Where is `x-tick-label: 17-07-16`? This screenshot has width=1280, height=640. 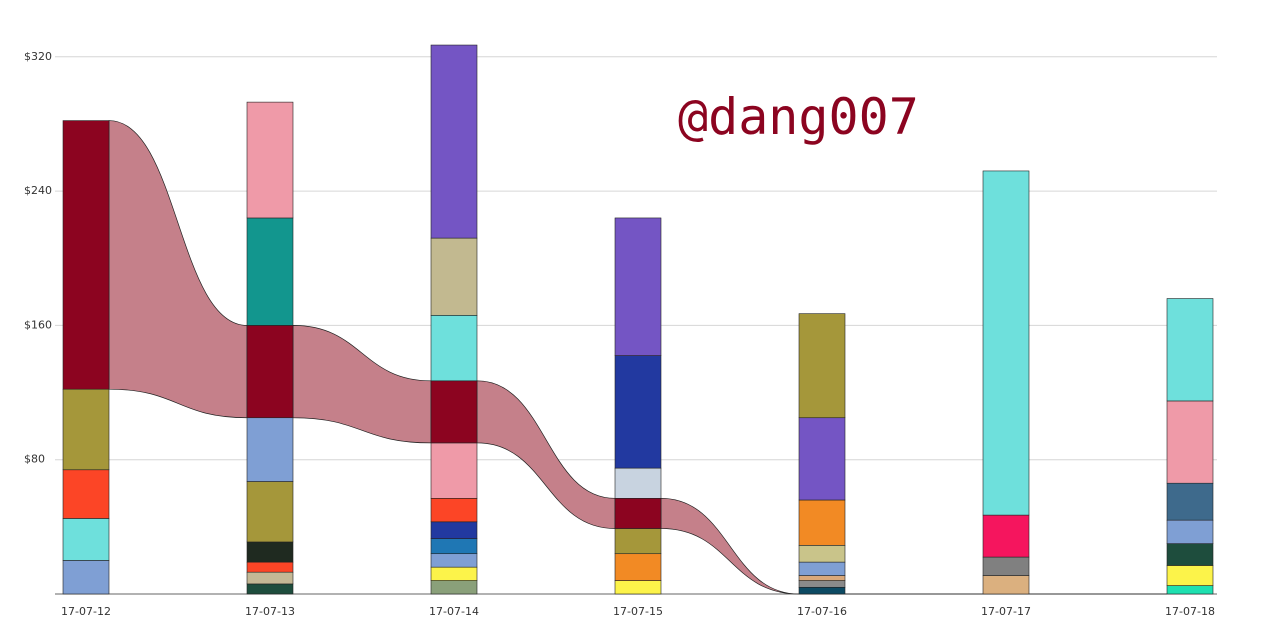 x-tick-label: 17-07-16 is located at coordinates (822, 611).